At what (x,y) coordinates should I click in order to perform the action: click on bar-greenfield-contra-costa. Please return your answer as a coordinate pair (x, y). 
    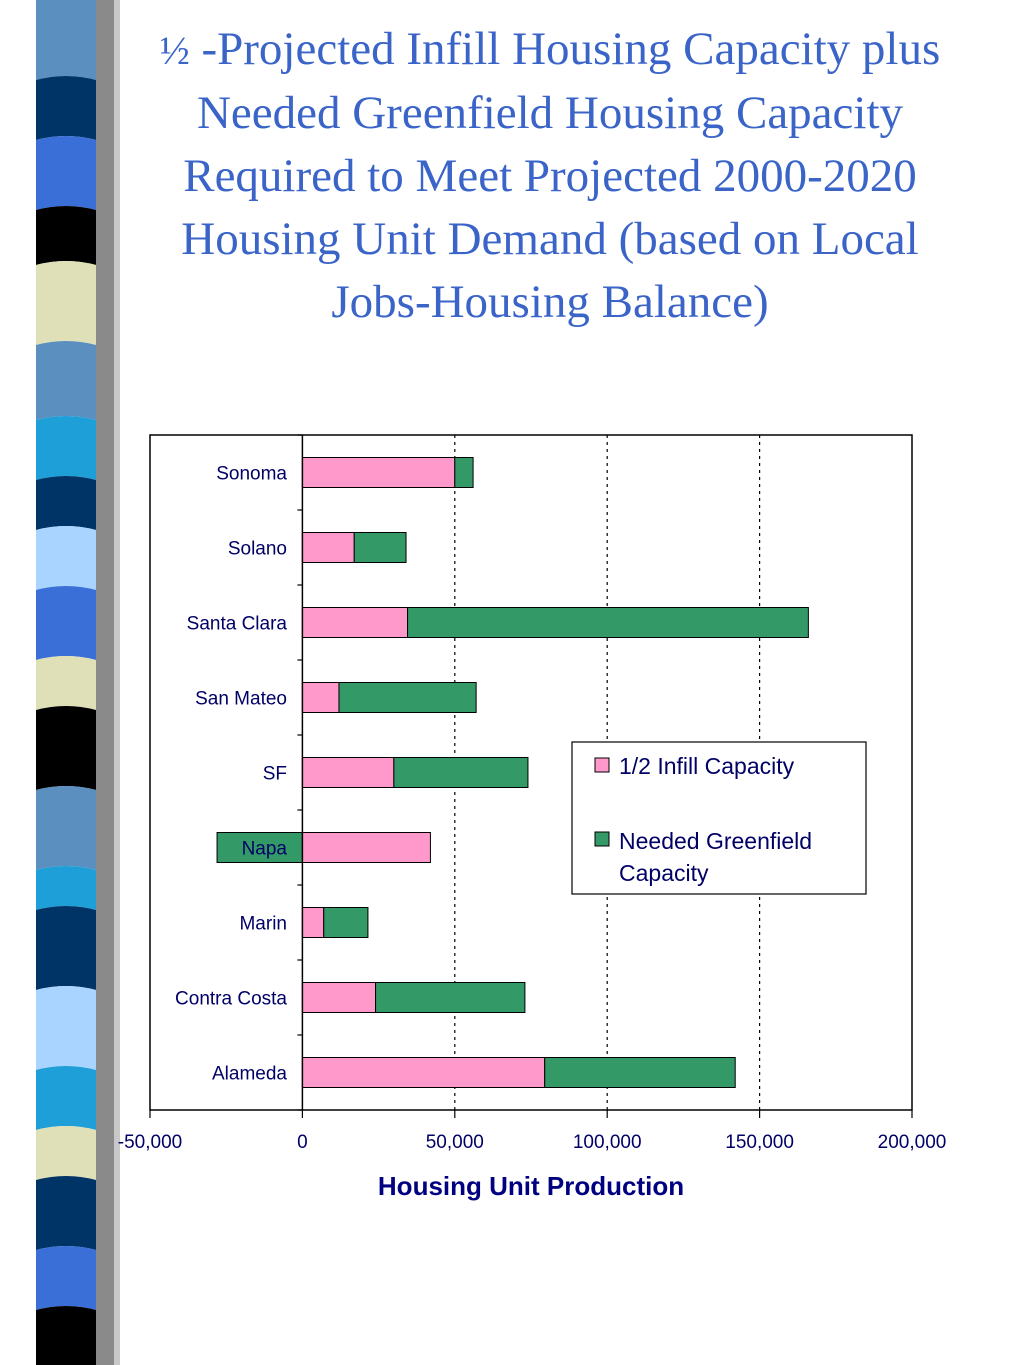
    Looking at the image, I should click on (450, 997).